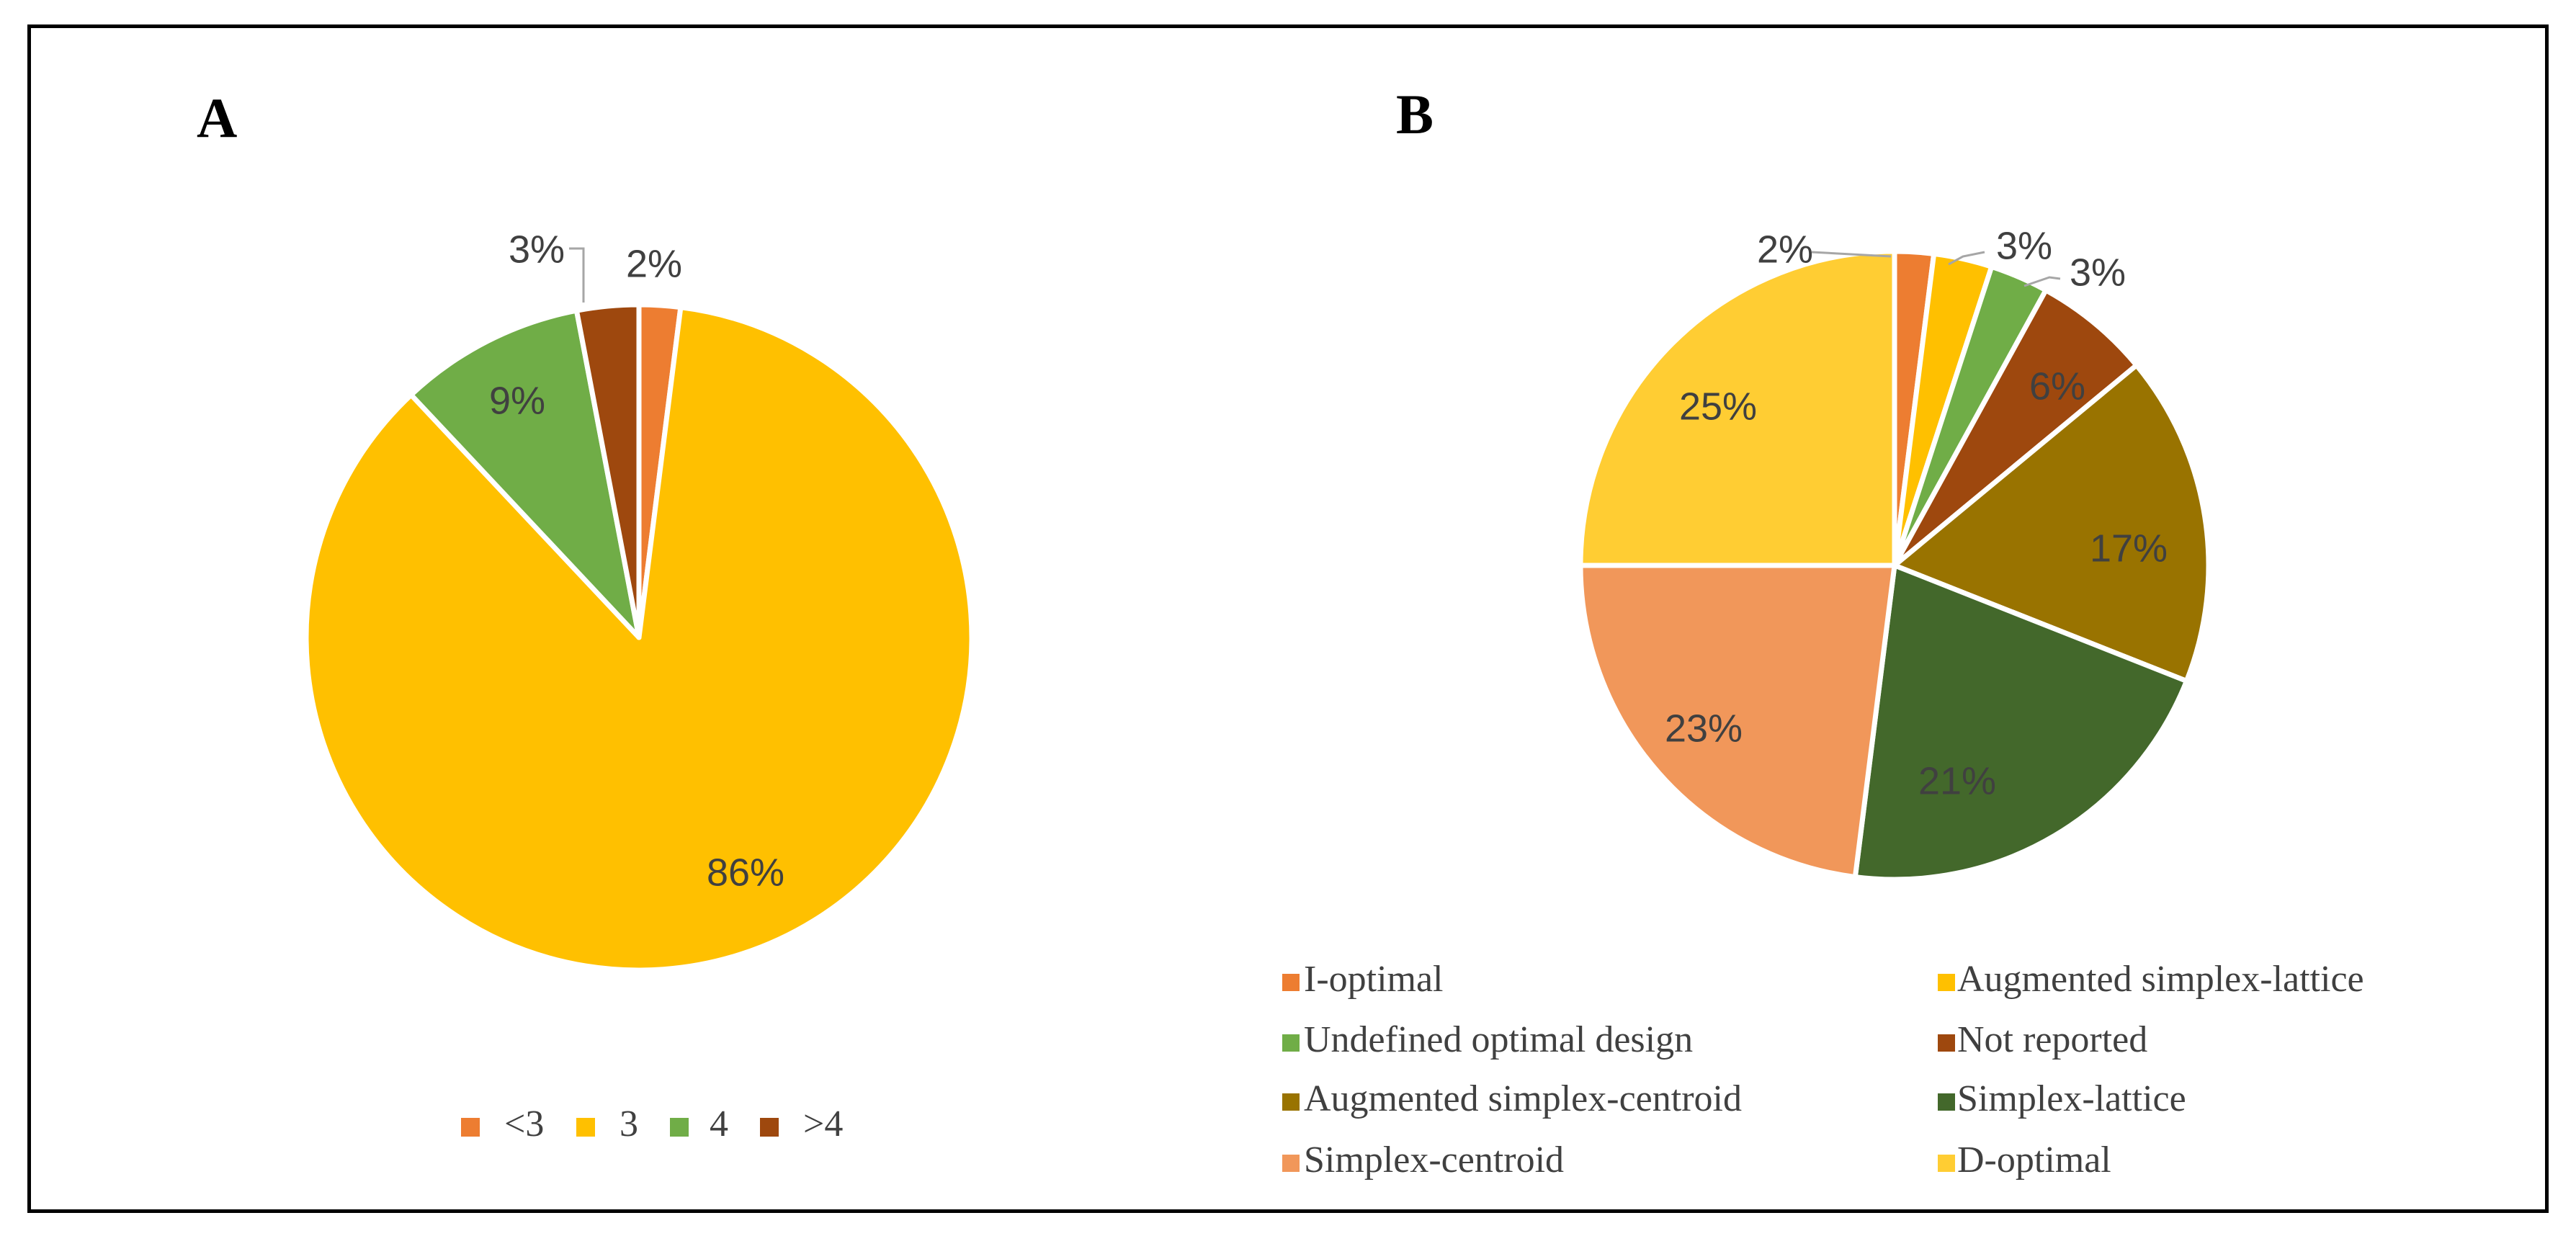 Image resolution: width=2576 pixels, height=1236 pixels. I want to click on legend-b-swatch-augmented-simplex-lattice, so click(1946, 983).